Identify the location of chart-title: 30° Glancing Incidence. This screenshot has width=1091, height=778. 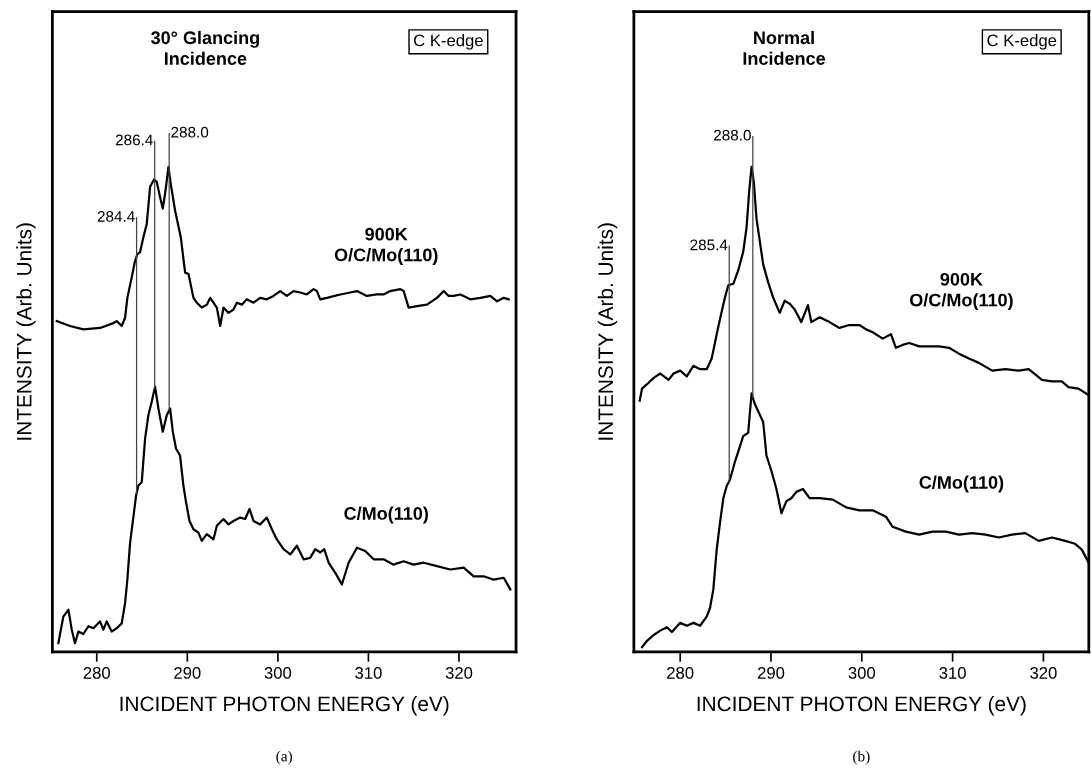
(205, 47).